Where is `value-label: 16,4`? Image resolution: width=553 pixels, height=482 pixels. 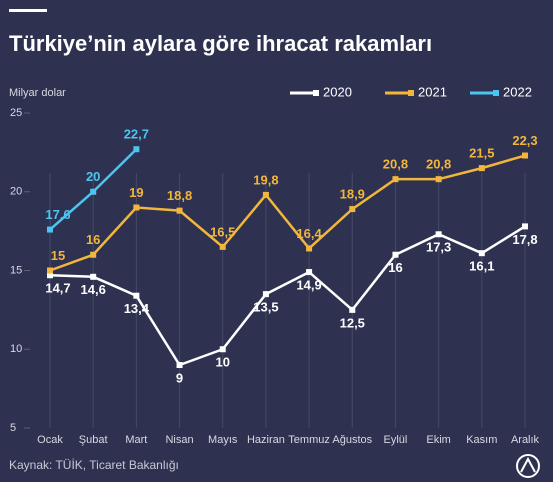 value-label: 16,4 is located at coordinates (309, 233).